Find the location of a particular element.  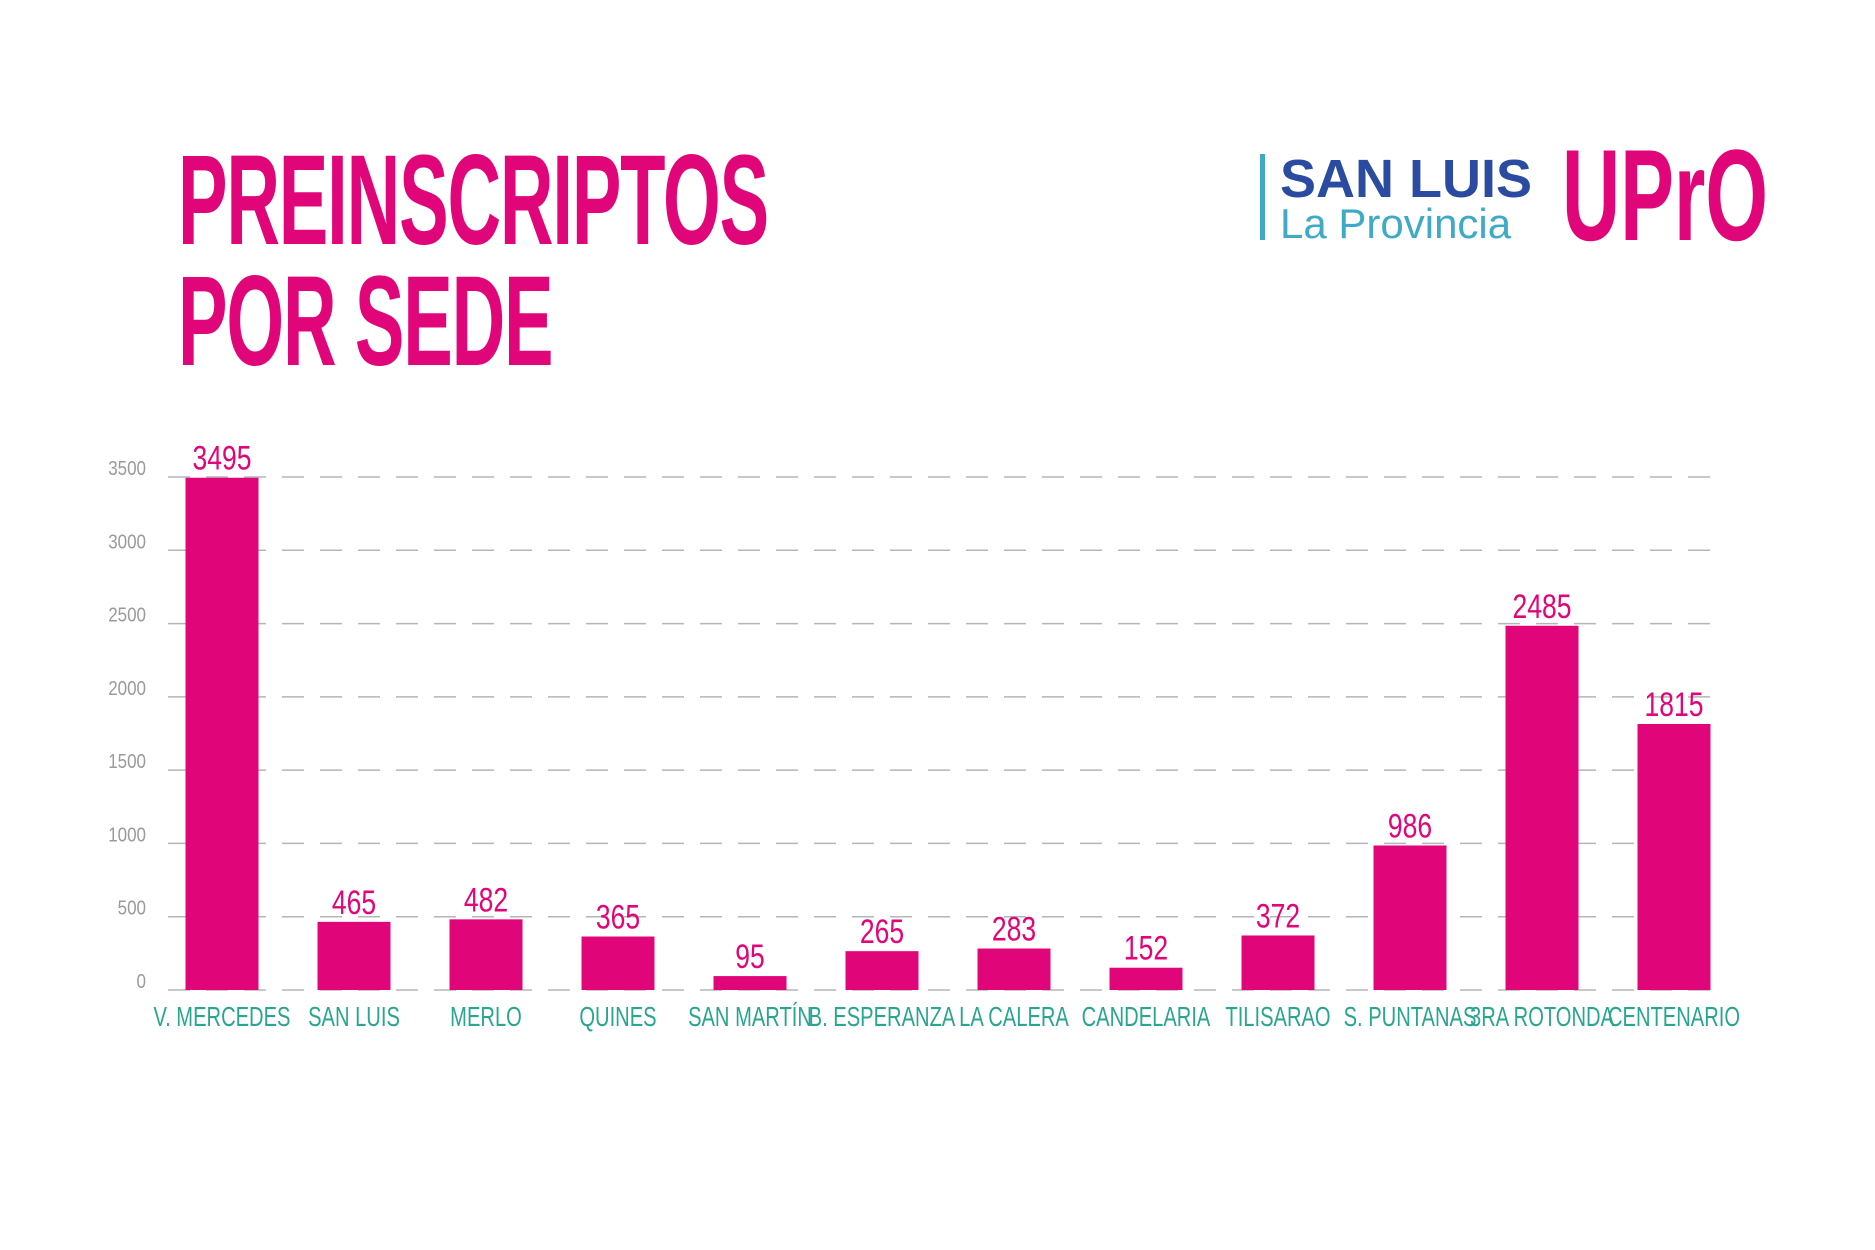

bar-value-label: 1815 is located at coordinates (1674, 705).